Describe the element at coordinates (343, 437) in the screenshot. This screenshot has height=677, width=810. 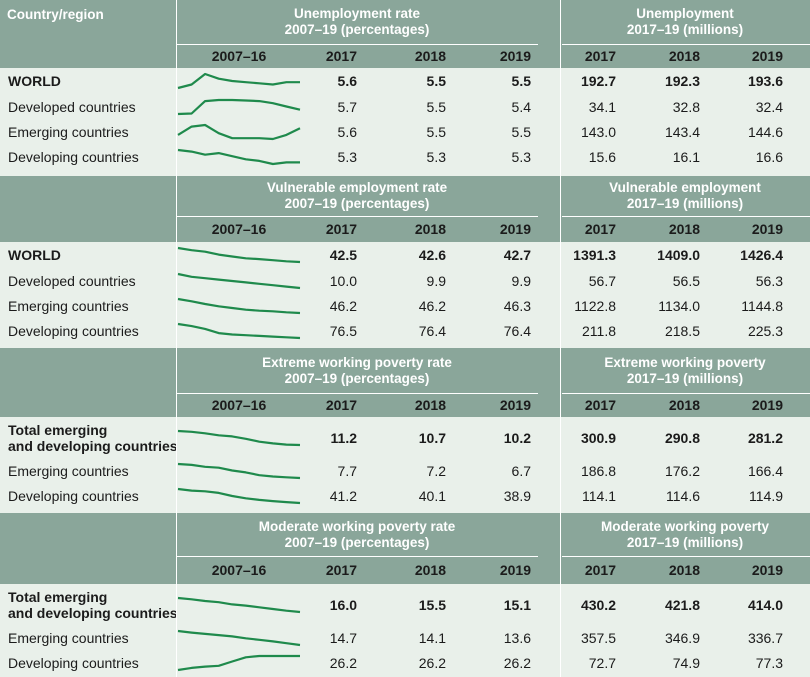
I see `rate-value: 11.2` at that location.